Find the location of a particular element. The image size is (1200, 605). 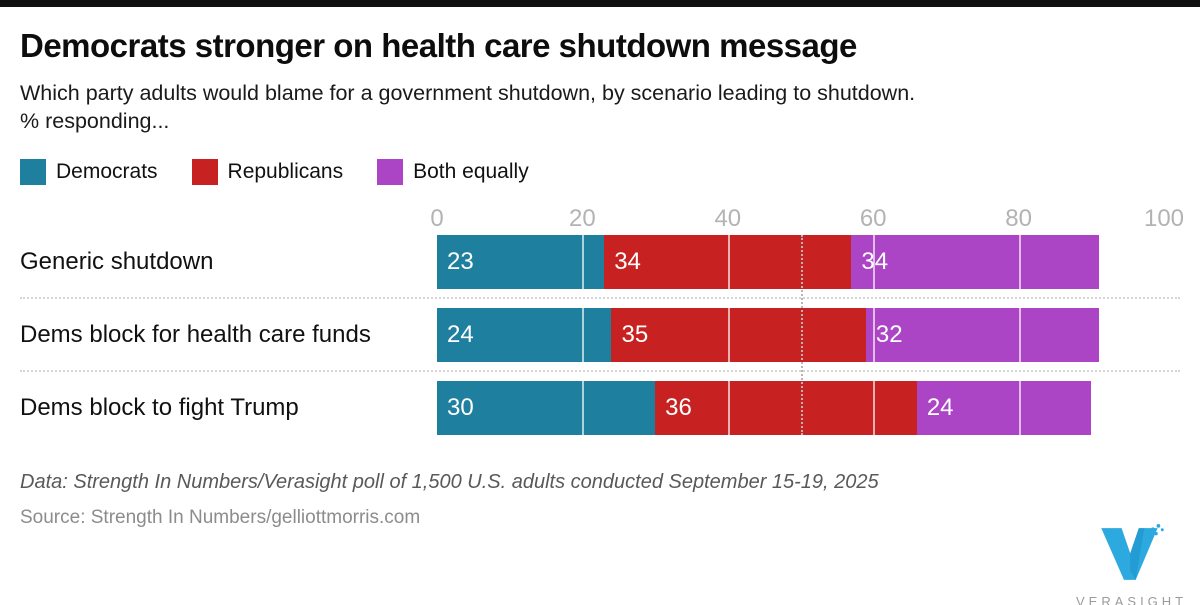

legend-item-both-equally: Both equally is located at coordinates (453, 172).